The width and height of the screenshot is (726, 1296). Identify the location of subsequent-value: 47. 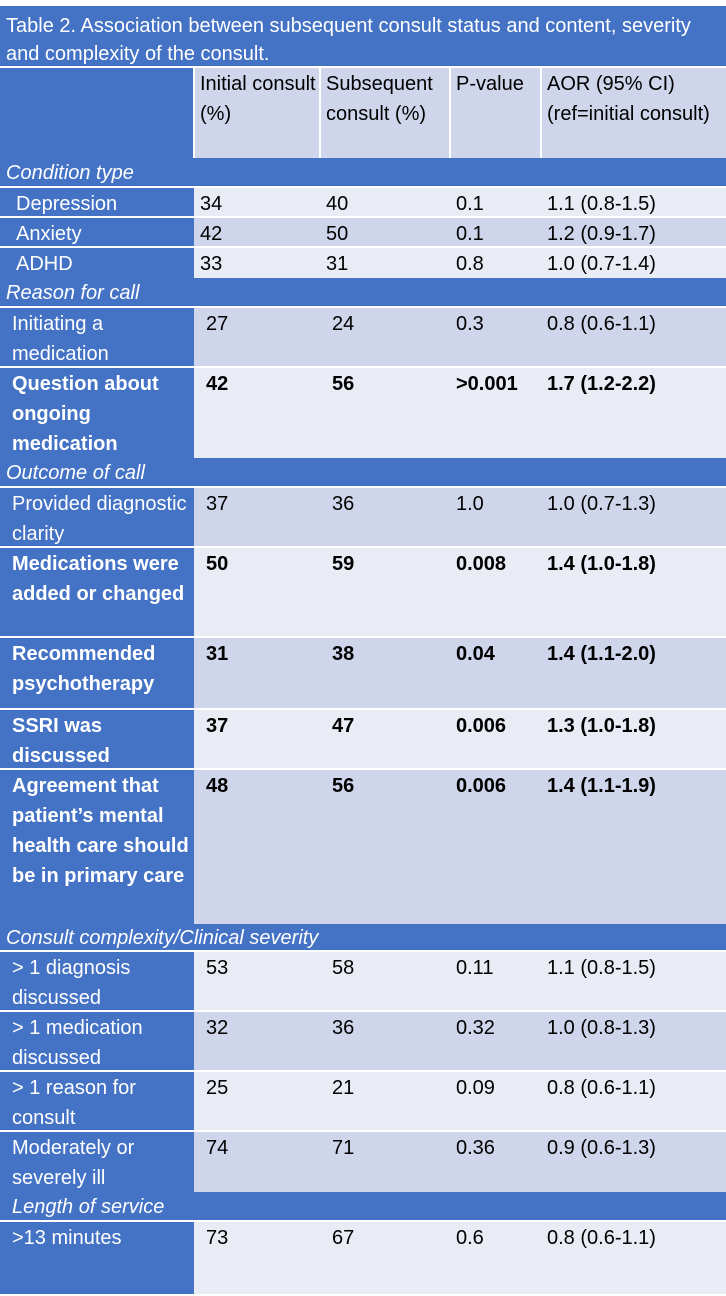
(385, 740).